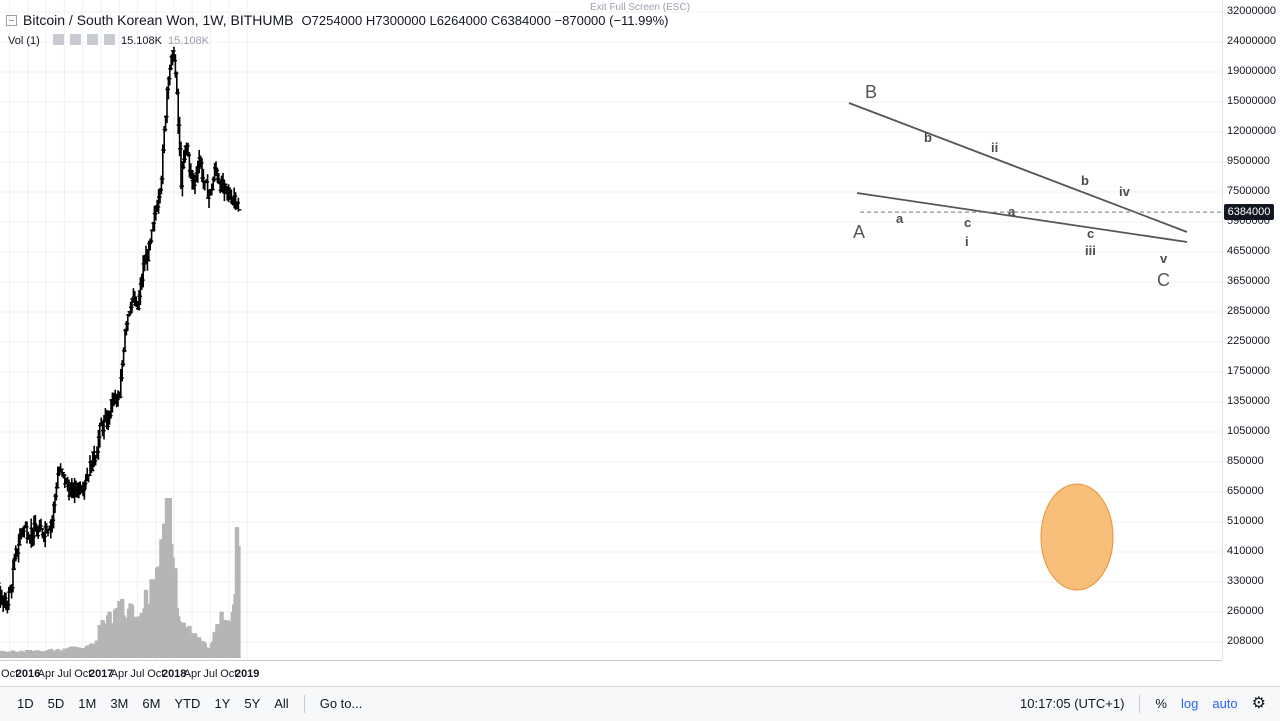 Image resolution: width=1280 pixels, height=721 pixels. What do you see at coordinates (1022, 217) in the screenshot?
I see `lower-trendline` at bounding box center [1022, 217].